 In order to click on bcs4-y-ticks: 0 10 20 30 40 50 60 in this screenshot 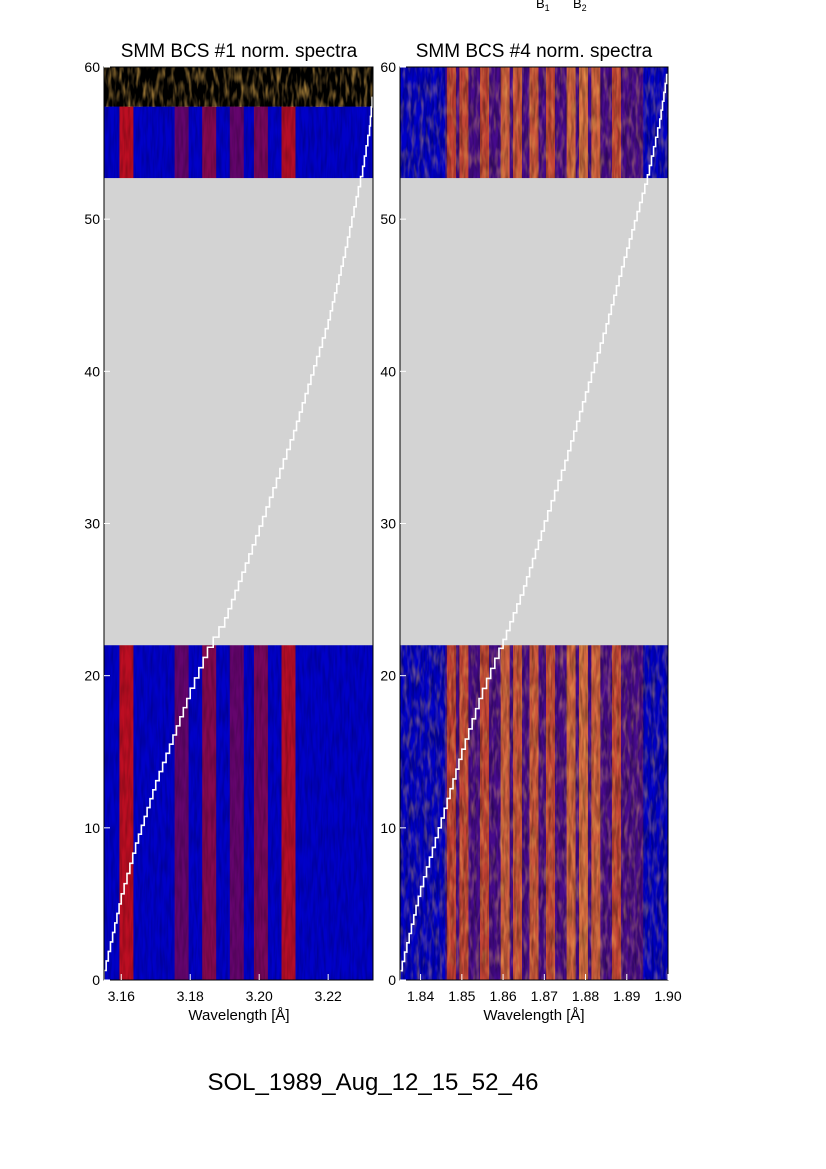, I will do `click(393, 523)`.